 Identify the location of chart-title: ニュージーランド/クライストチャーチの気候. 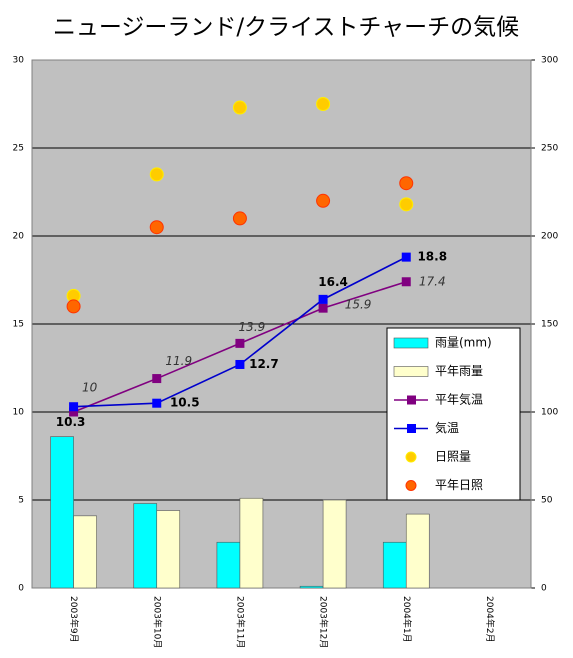
(286, 28).